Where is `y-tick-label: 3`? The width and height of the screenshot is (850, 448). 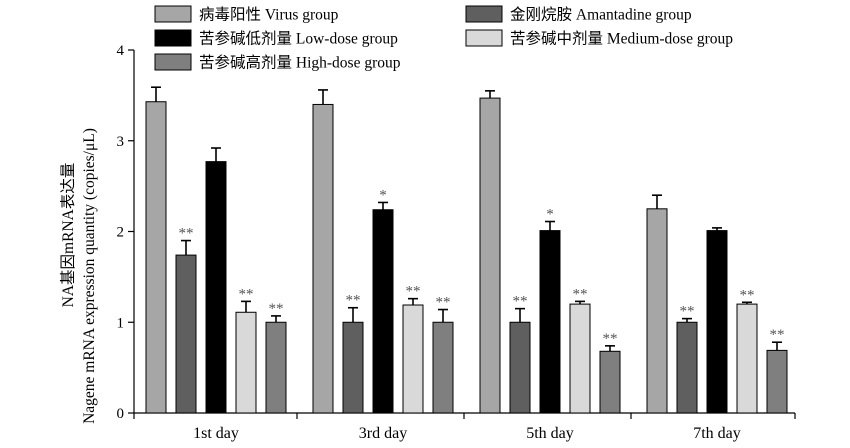 y-tick-label: 3 is located at coordinates (121, 142).